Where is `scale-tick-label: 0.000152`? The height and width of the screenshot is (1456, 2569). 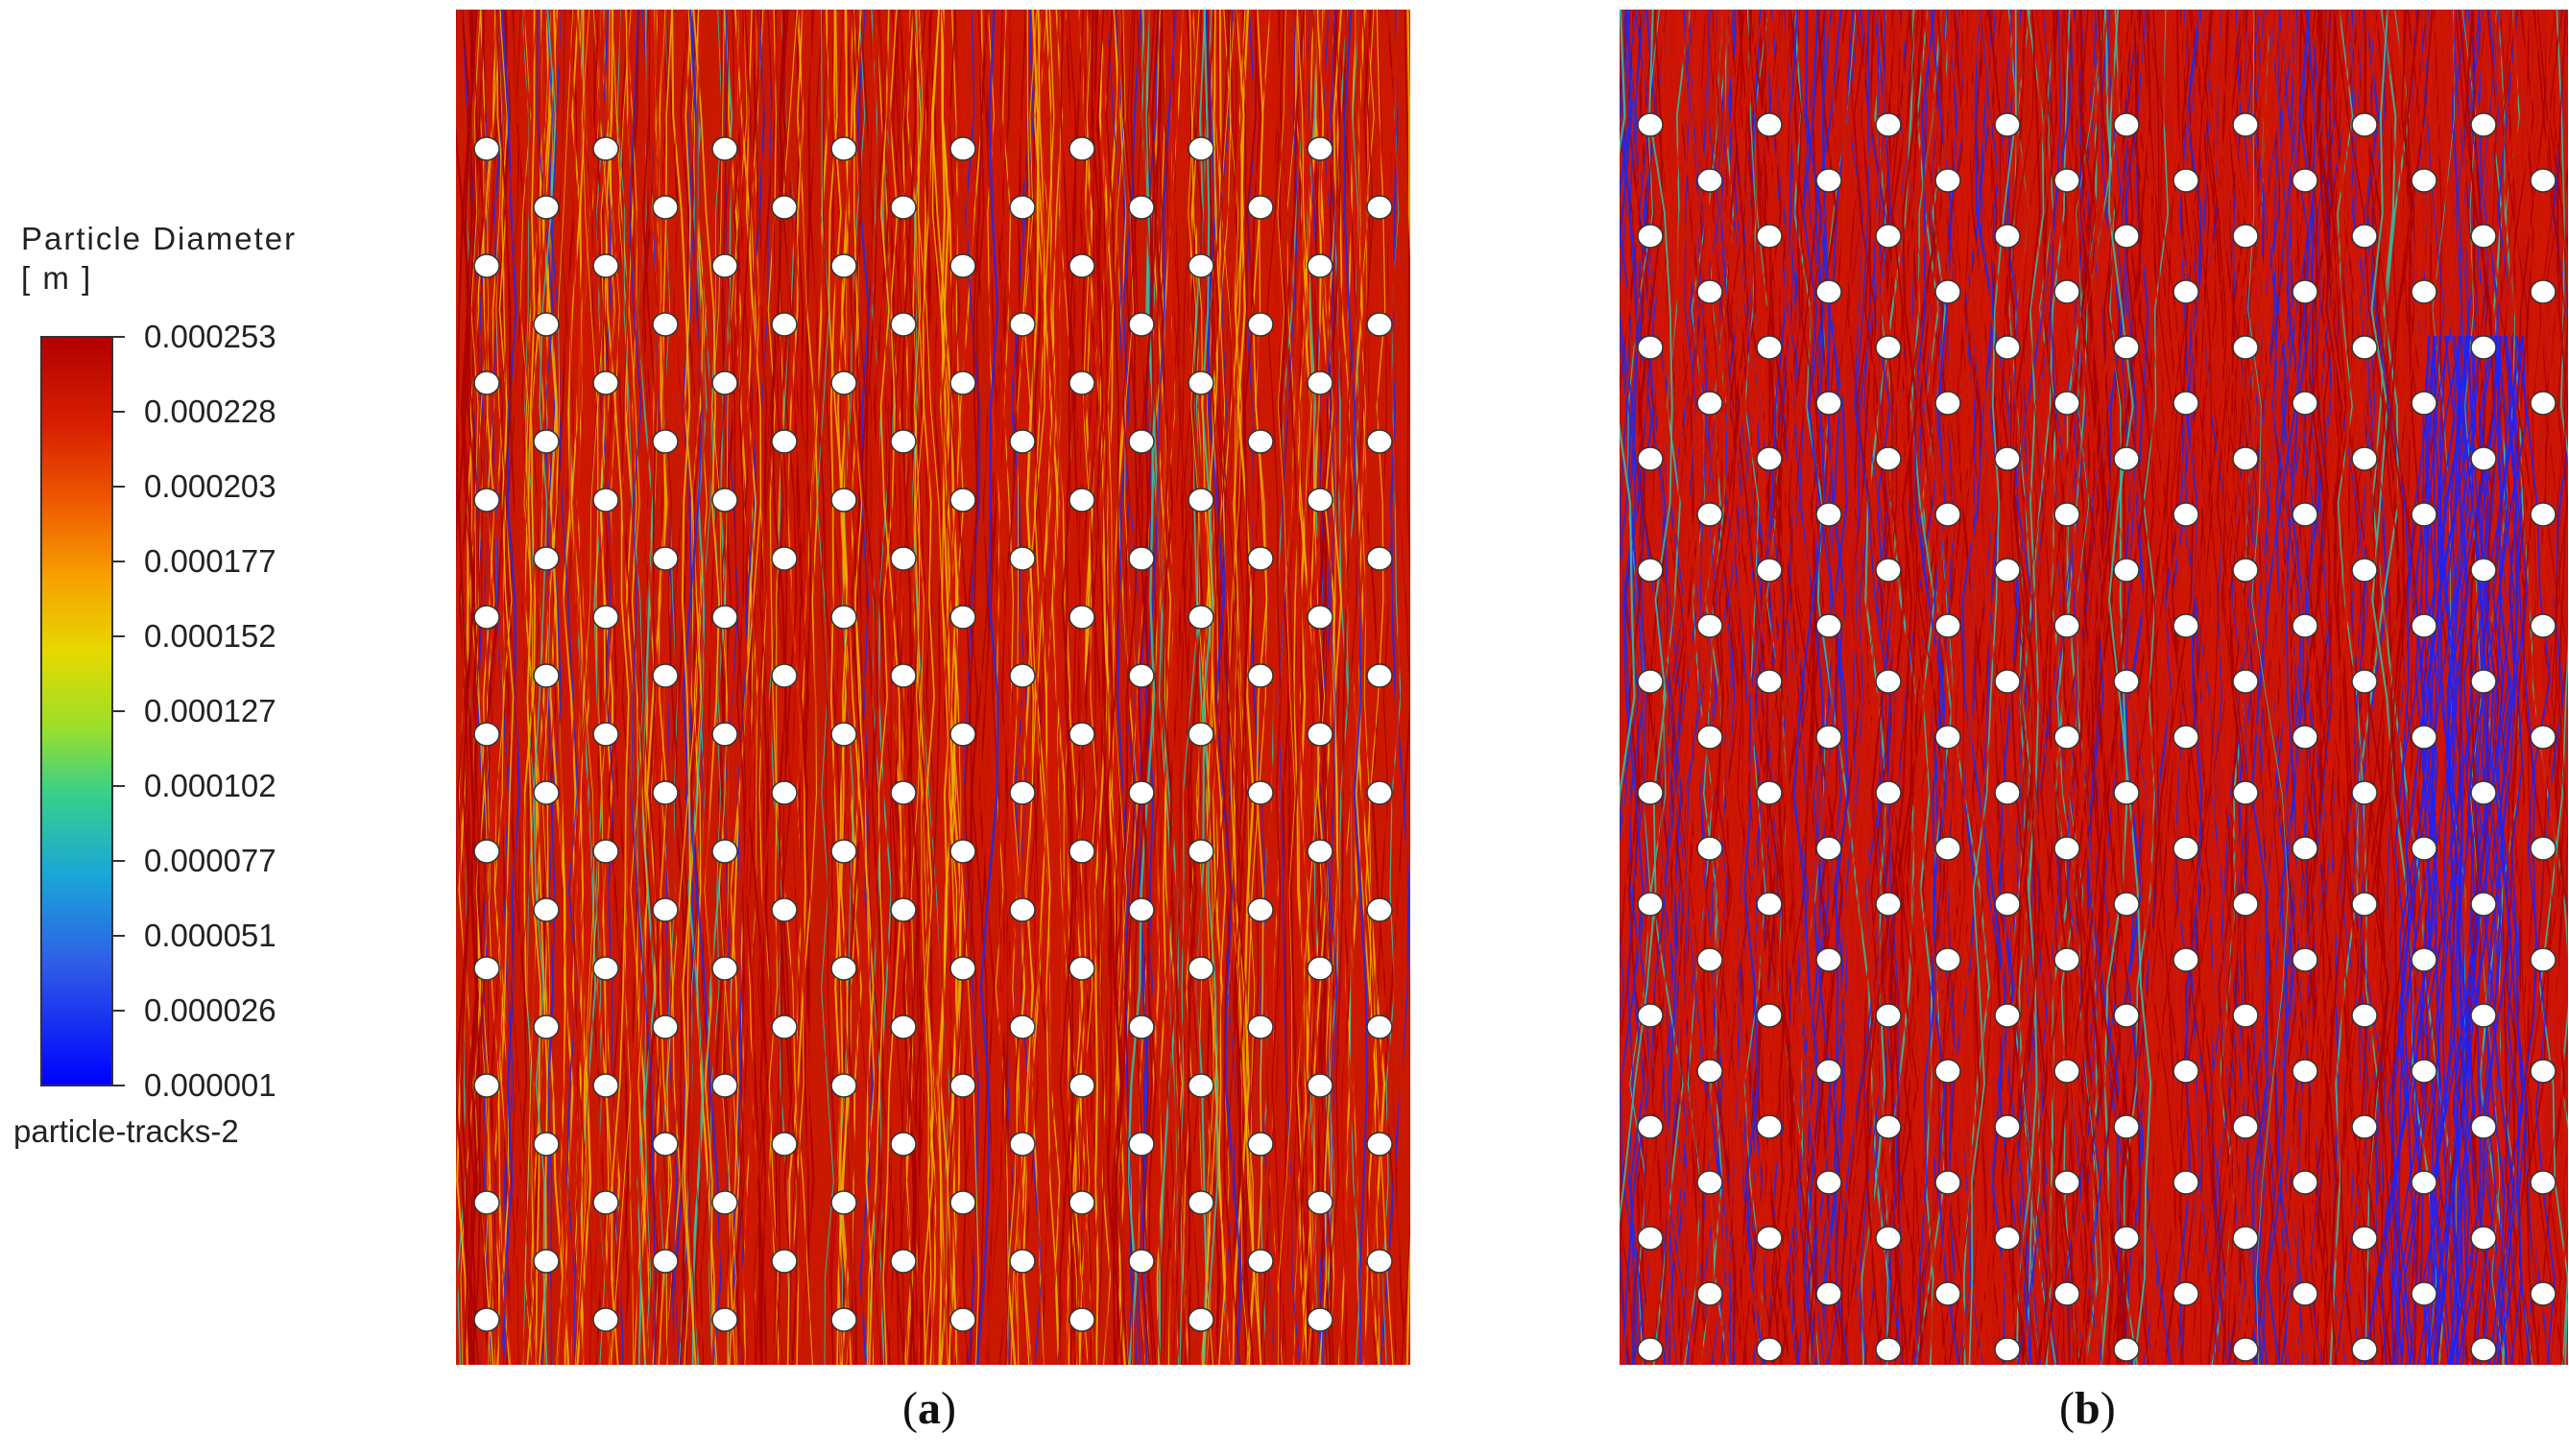 scale-tick-label: 0.000152 is located at coordinates (210, 636).